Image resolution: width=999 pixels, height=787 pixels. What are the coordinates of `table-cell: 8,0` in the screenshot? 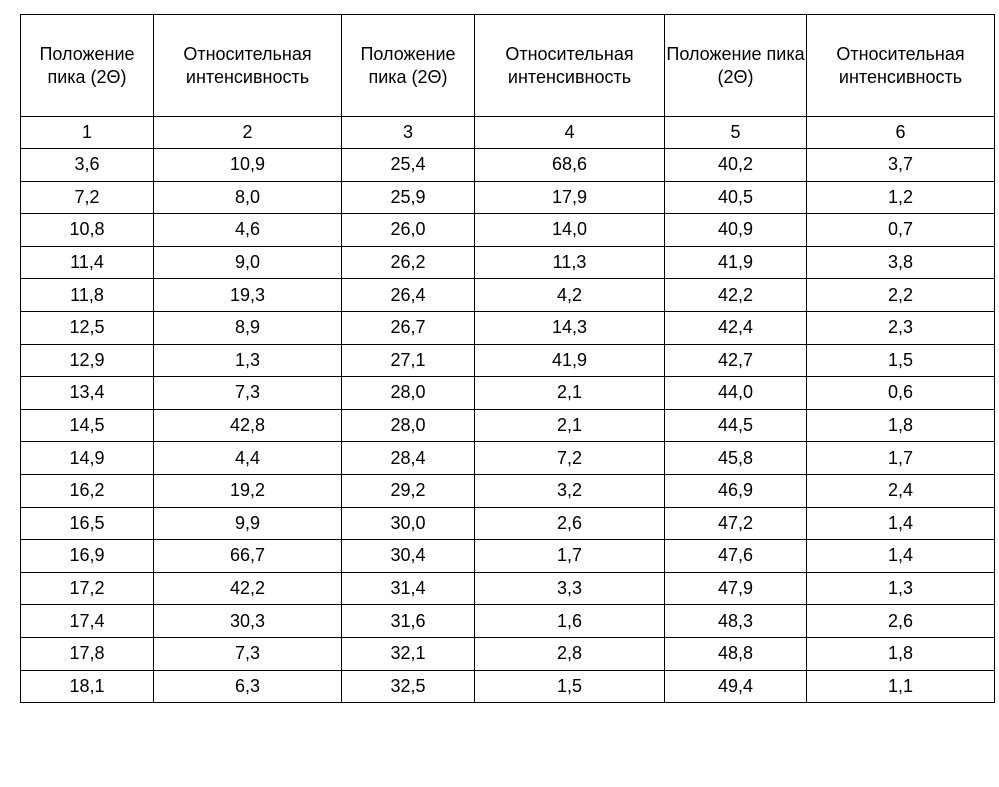 It's located at (247, 197).